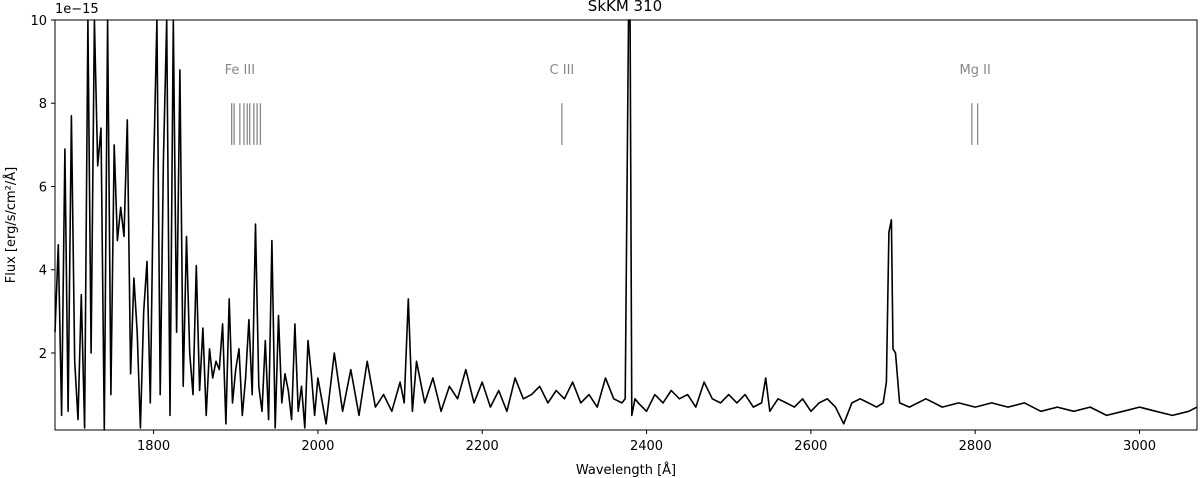  What do you see at coordinates (38, 21) in the screenshot?
I see `y-tick-label: 10` at bounding box center [38, 21].